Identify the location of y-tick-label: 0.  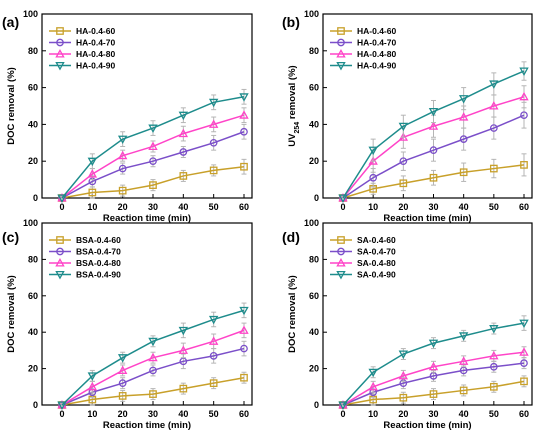
(35, 198).